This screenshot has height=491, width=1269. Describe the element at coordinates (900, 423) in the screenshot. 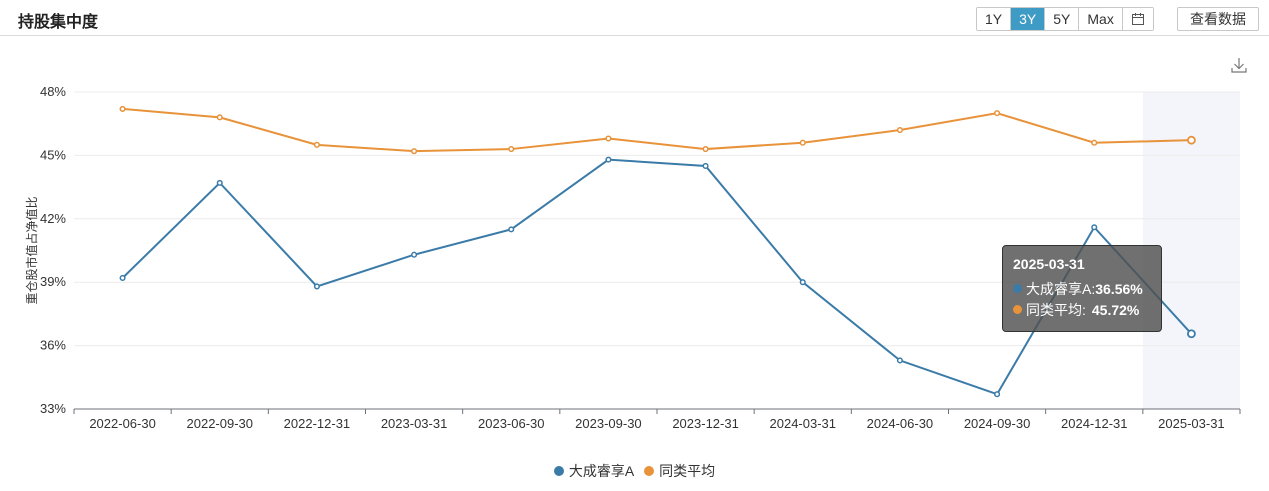

I see `x-tick-label: 2024-06-30` at that location.